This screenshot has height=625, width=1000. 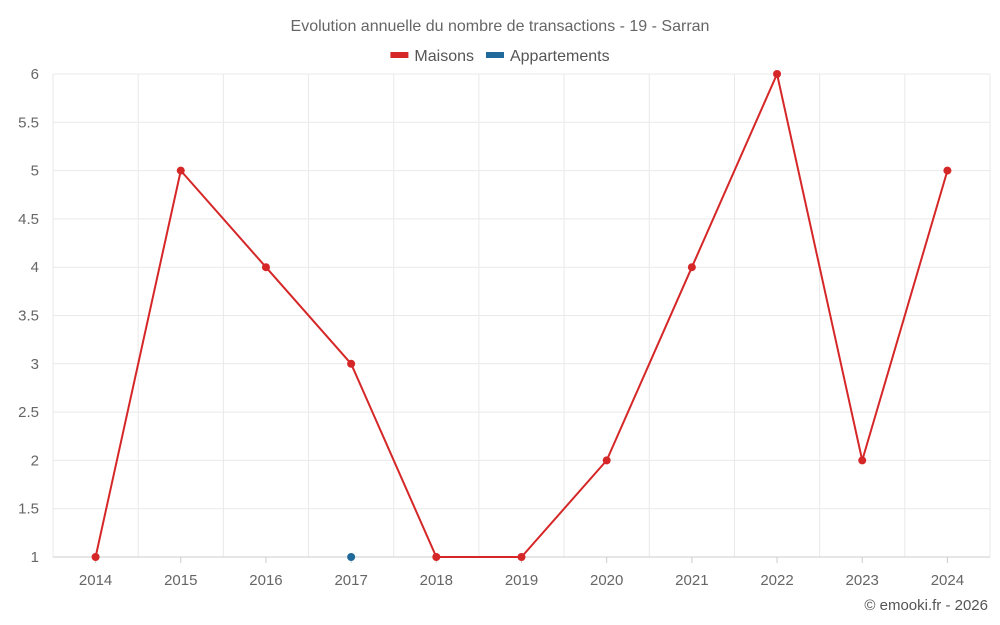 I want to click on x-tick-label: 2024, so click(x=947, y=580).